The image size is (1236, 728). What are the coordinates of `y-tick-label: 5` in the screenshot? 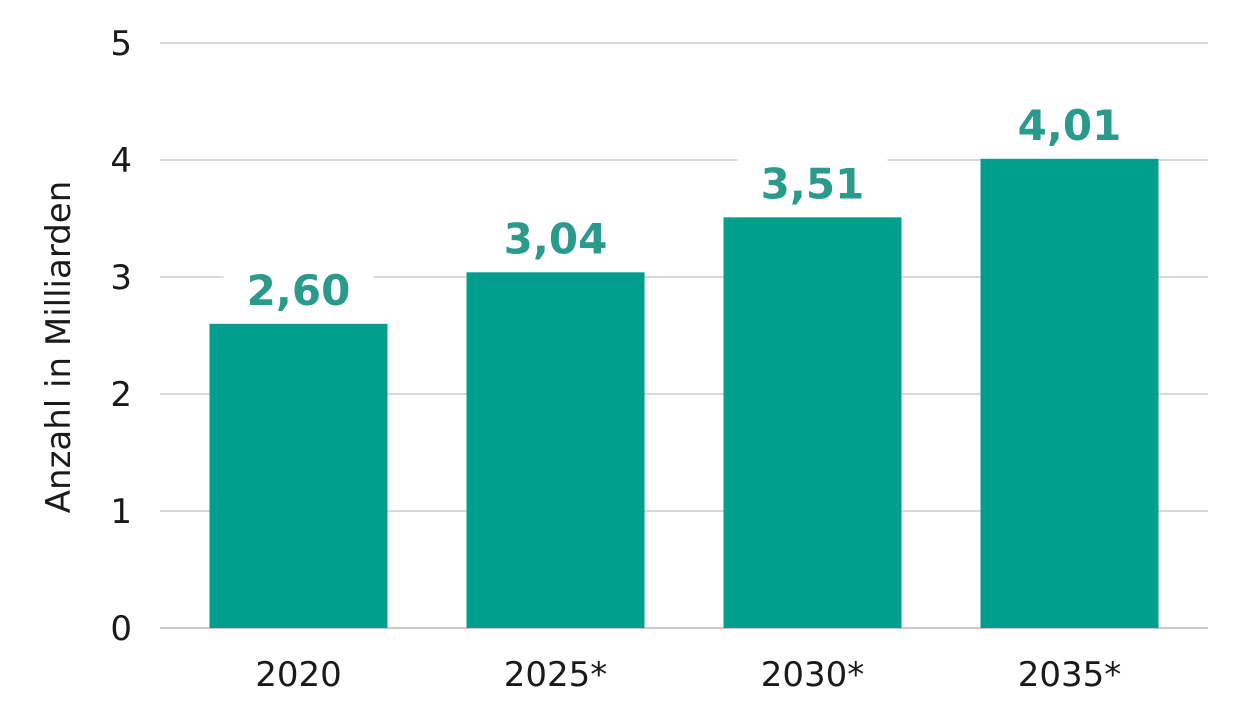 It's located at (121, 44).